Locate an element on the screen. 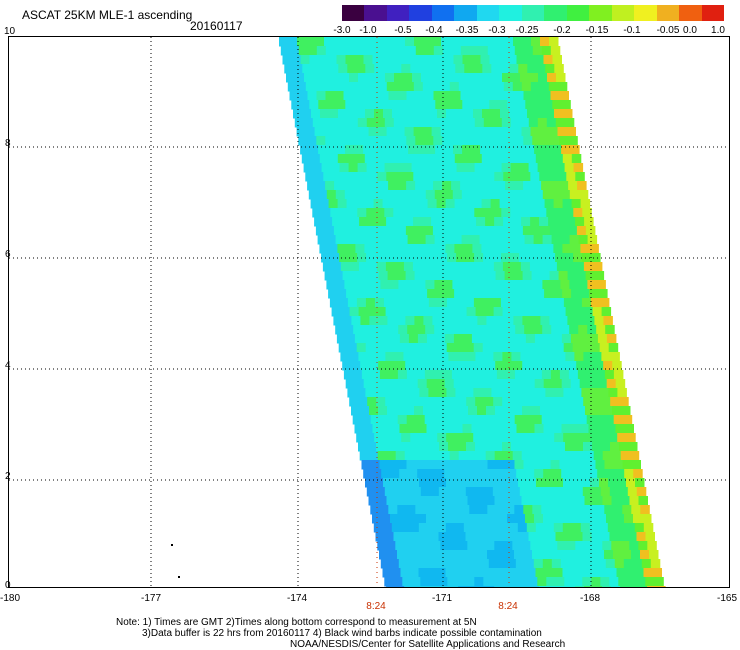  colorbar-label: -3.0 is located at coordinates (342, 30).